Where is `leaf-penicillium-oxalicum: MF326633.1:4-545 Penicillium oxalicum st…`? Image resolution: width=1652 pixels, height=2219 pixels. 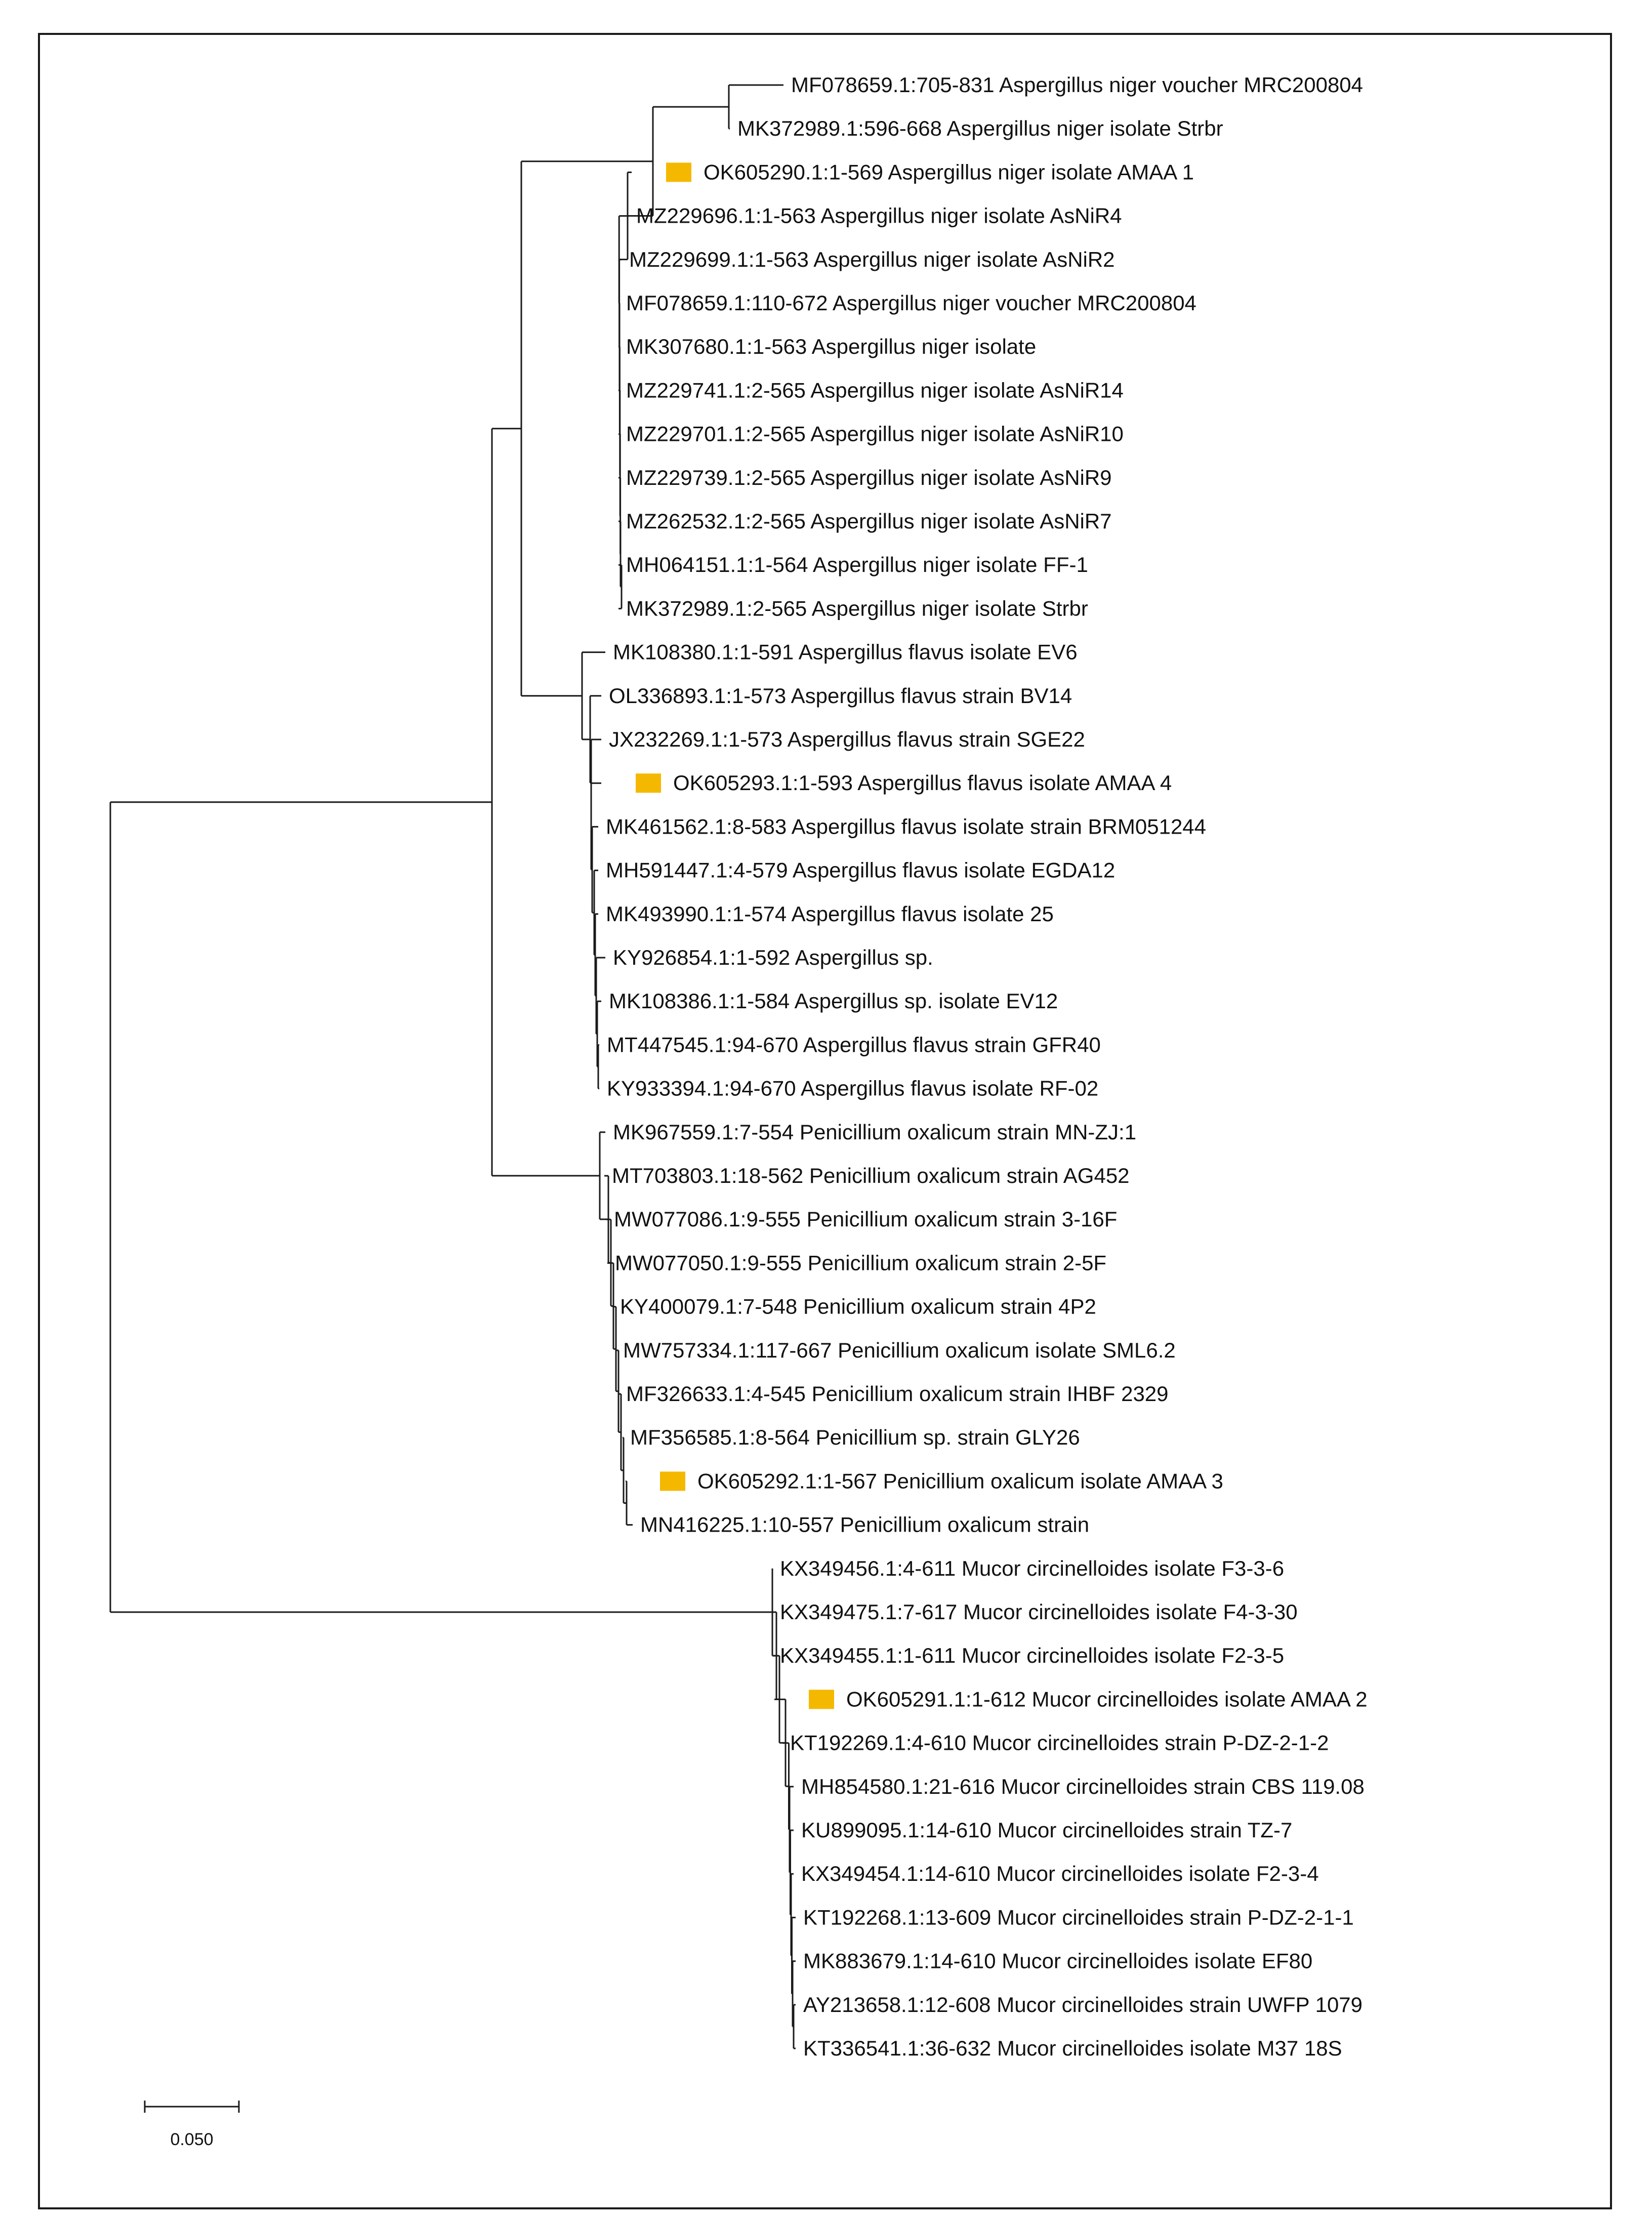 leaf-penicillium-oxalicum: MF326633.1:4-545 Penicillium oxalicum st… is located at coordinates (897, 1394).